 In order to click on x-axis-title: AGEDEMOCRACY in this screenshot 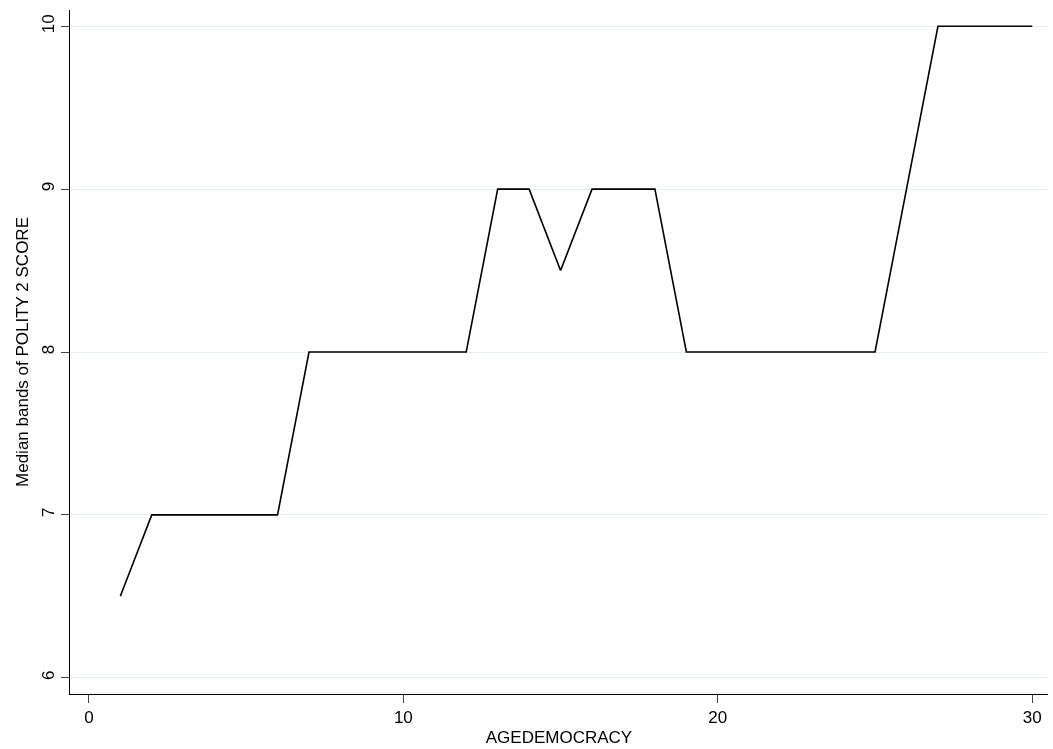, I will do `click(559, 737)`.